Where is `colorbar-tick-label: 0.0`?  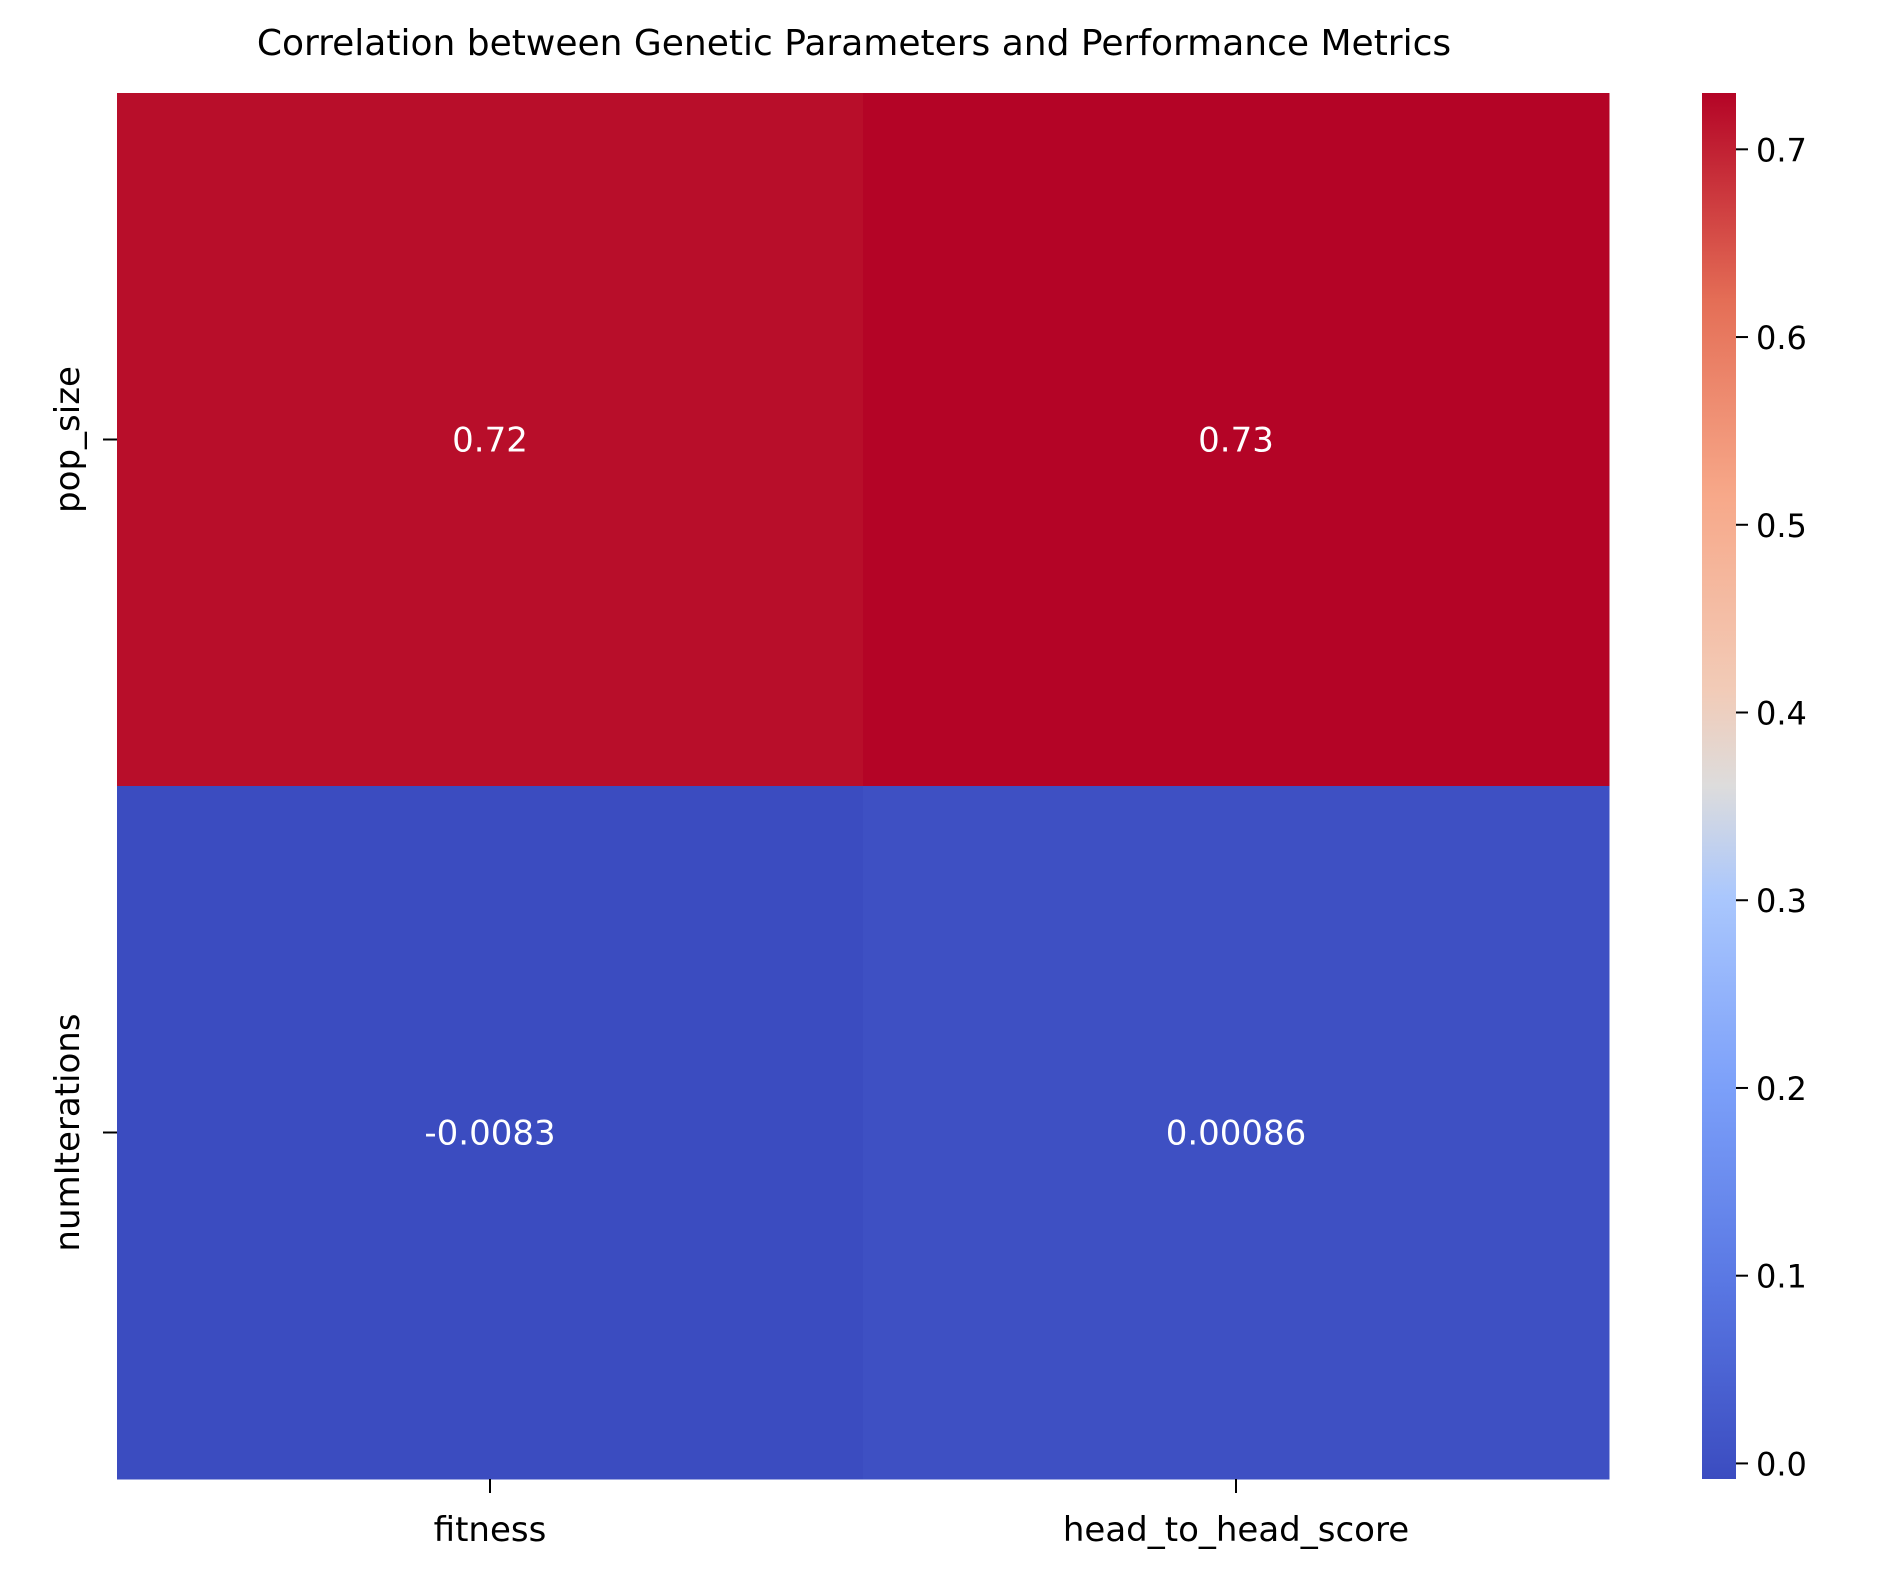
colorbar-tick-label: 0.0 is located at coordinates (1781, 1464).